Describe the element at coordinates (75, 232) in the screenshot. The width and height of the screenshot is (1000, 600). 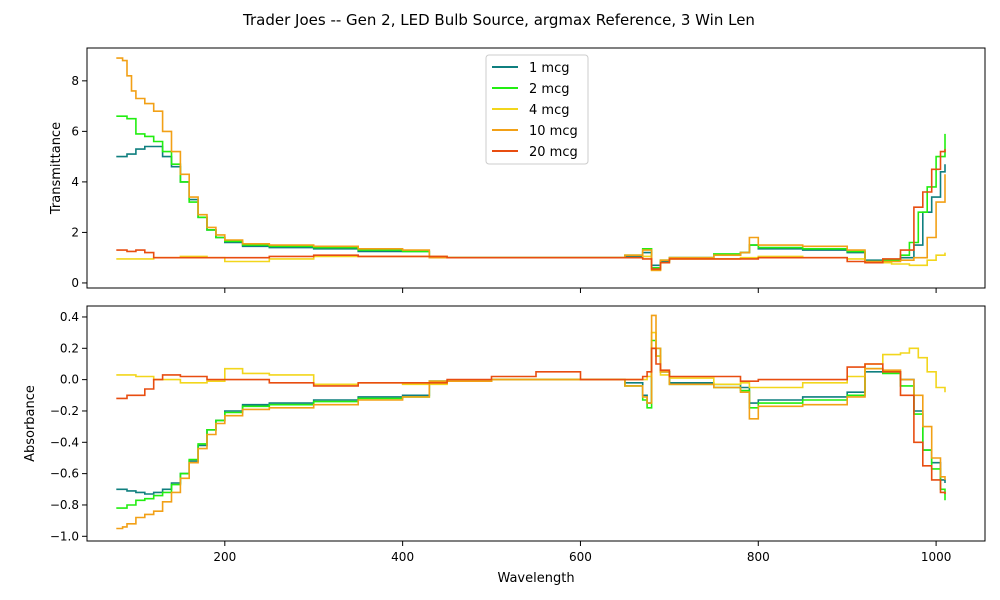
I see `y-tick-label: 2` at that location.